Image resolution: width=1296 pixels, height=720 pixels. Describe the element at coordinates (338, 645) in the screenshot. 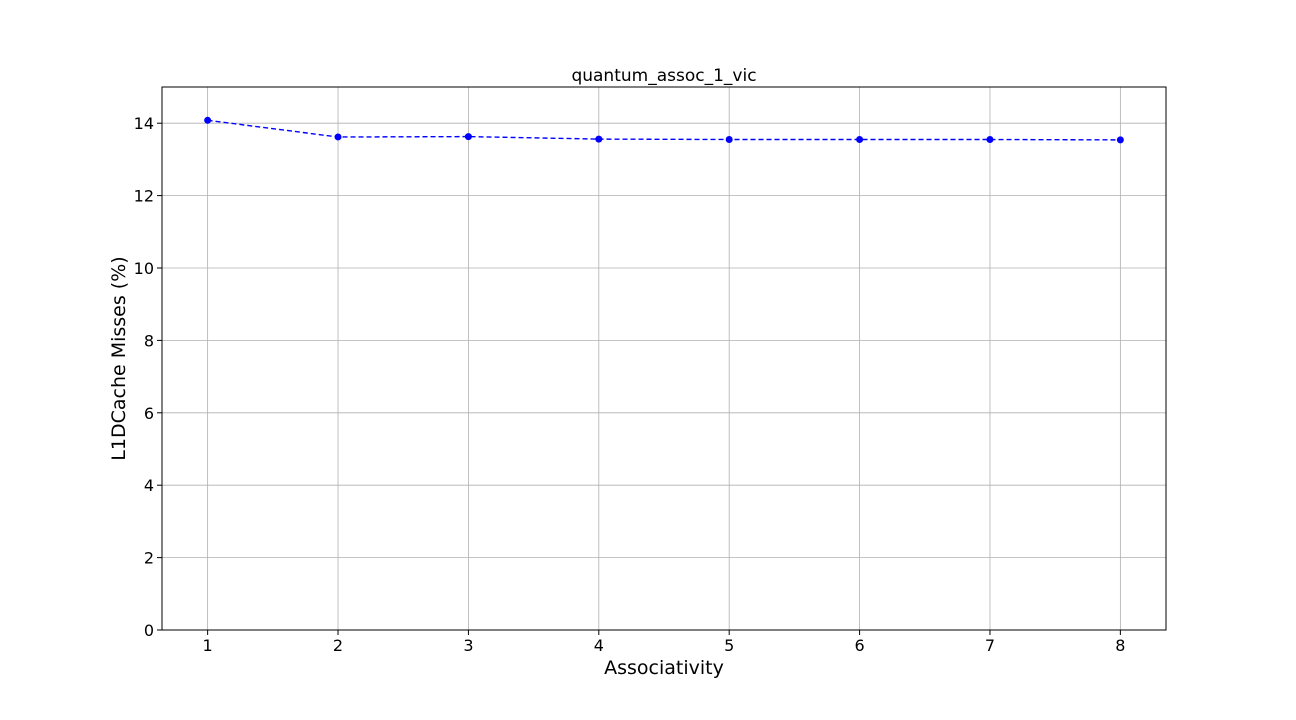

I see `x-tick-label: 2` at that location.